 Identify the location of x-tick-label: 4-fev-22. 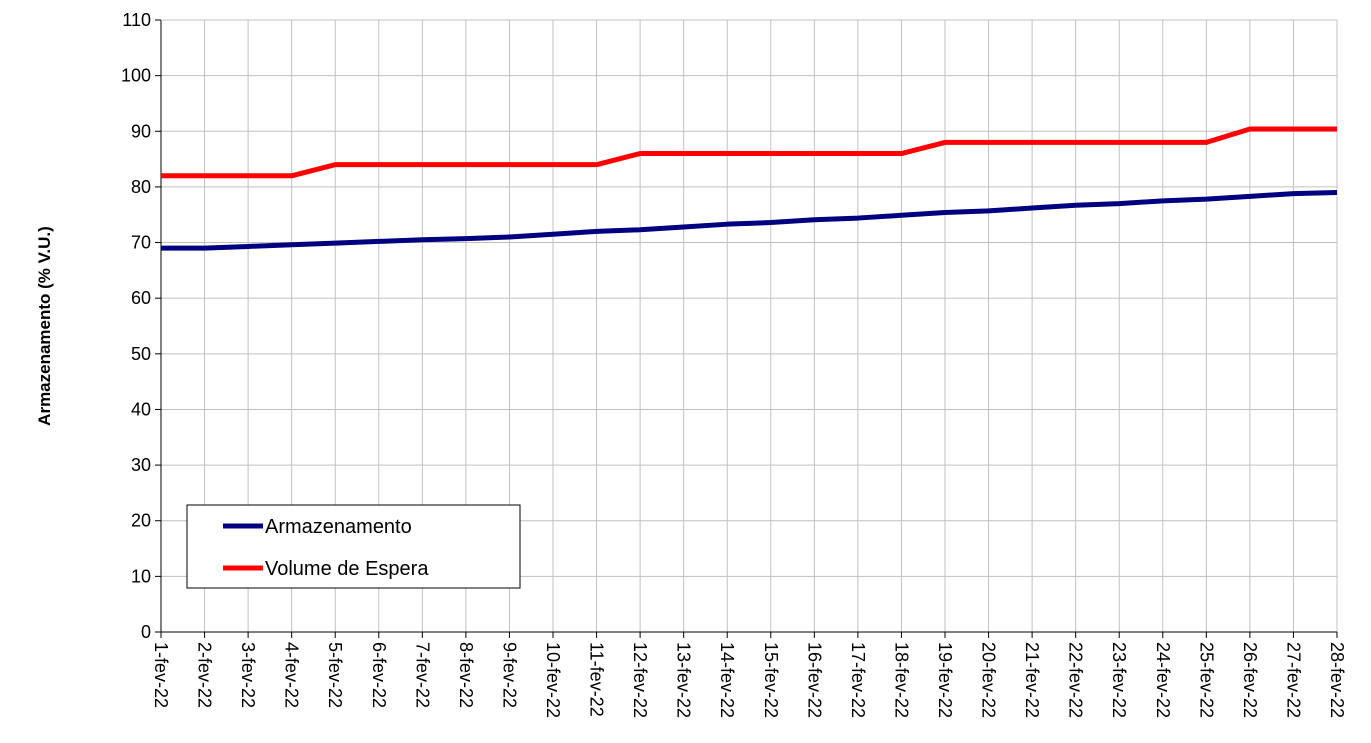
(292, 675).